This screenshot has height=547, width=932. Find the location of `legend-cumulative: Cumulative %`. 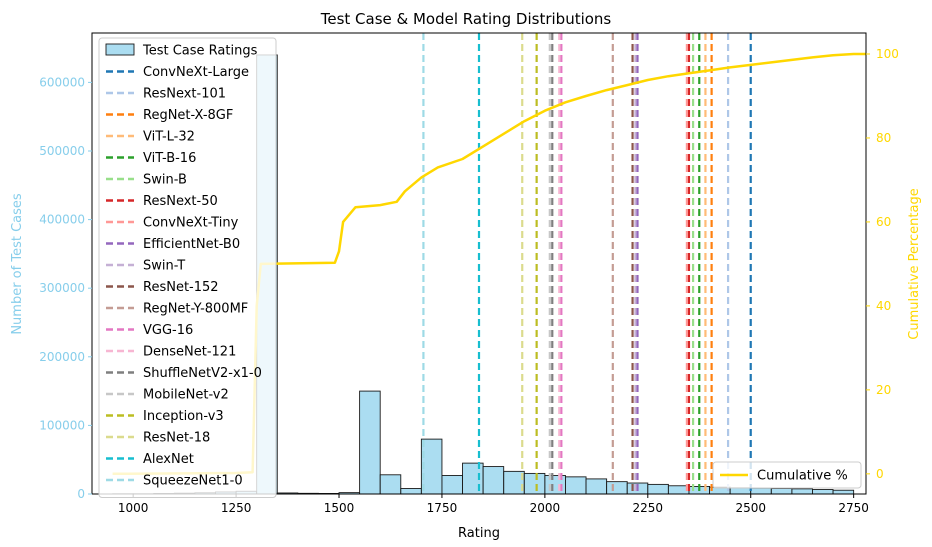

legend-cumulative: Cumulative % is located at coordinates (787, 475).